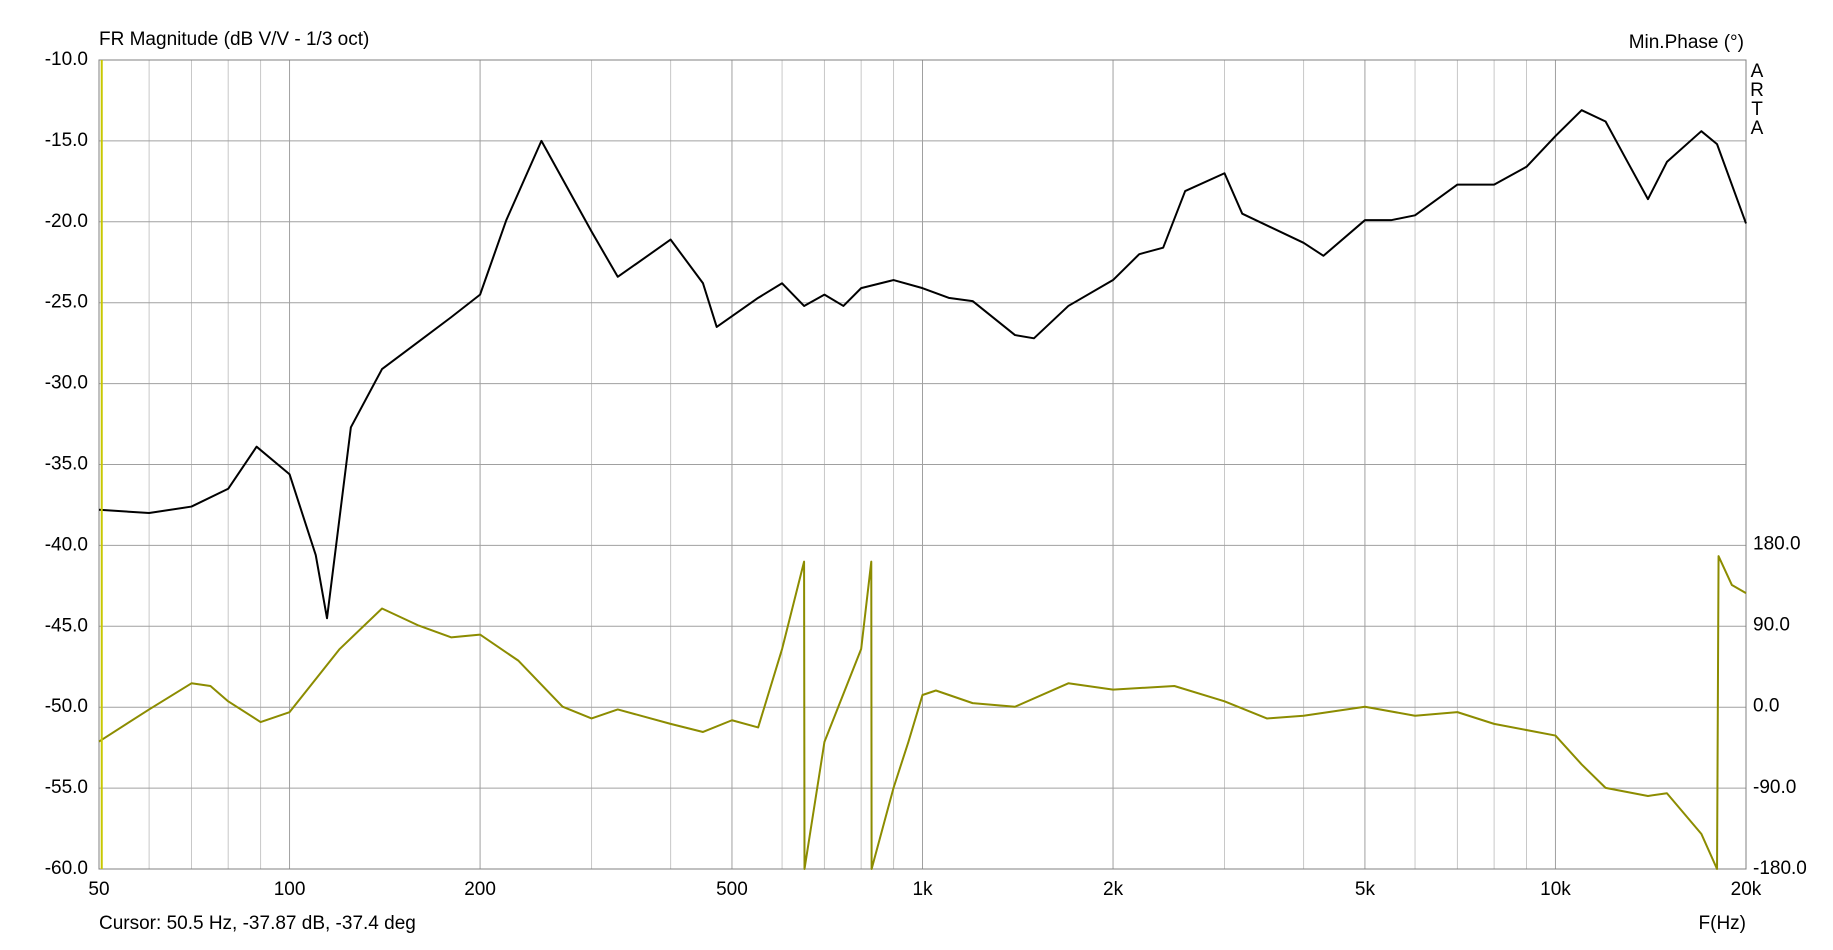  I want to click on y-tick-label: -10.0, so click(66, 59).